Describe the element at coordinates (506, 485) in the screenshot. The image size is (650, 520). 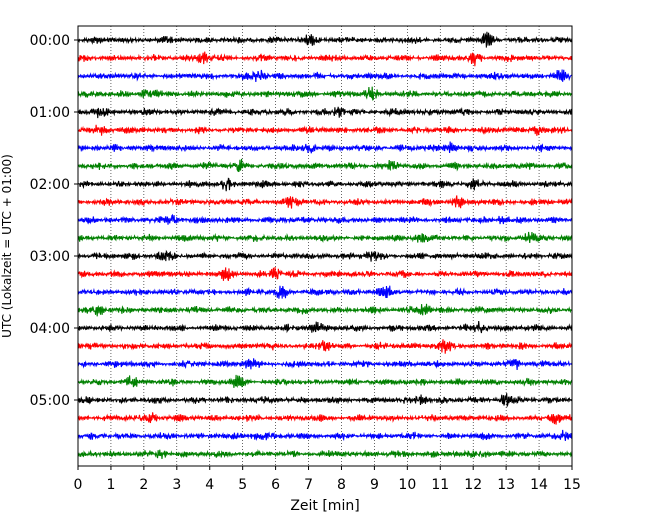
I see `x-tick-label: 13` at that location.